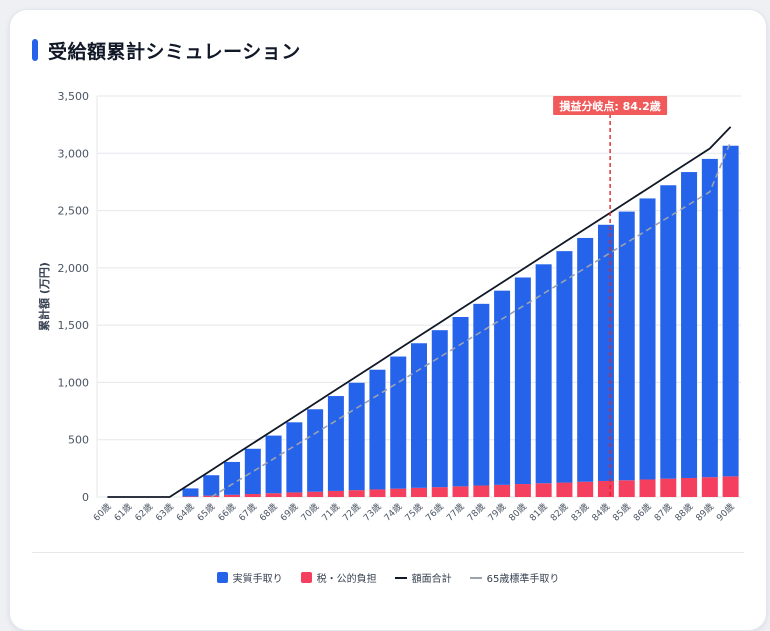 The image size is (770, 631). What do you see at coordinates (431, 579) in the screenshot?
I see `legend-label: 額面合計` at bounding box center [431, 579].